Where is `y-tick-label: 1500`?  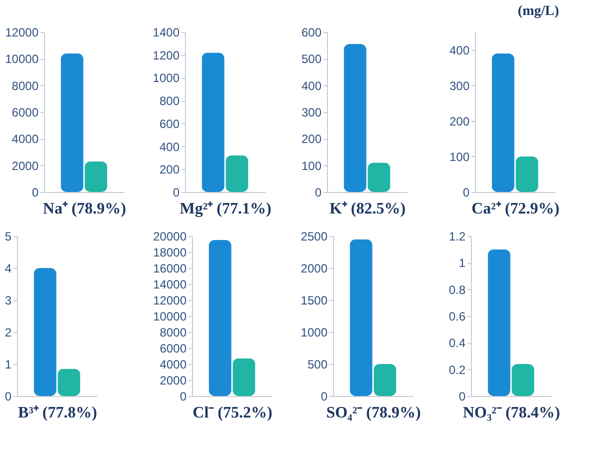
y-tick-label: 1500 is located at coordinates (314, 301).